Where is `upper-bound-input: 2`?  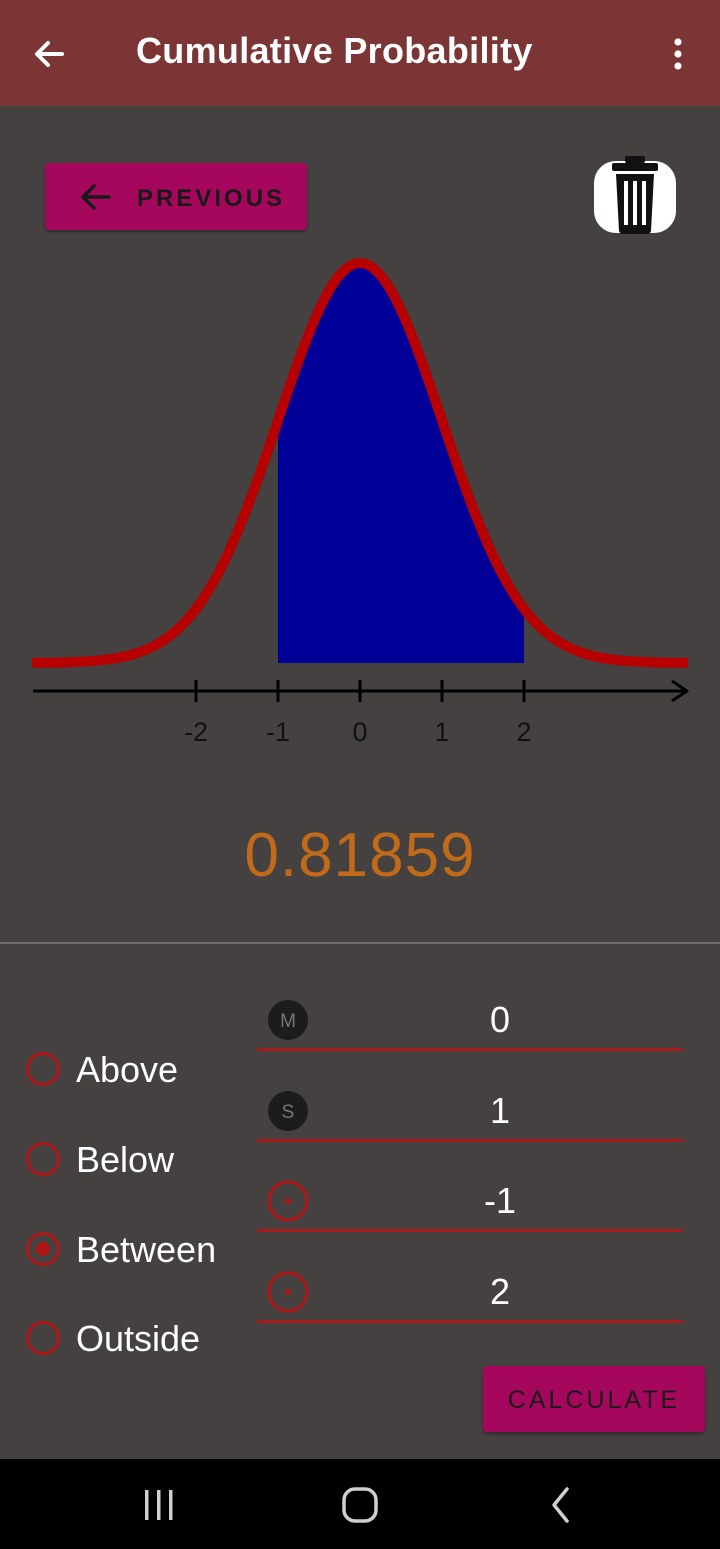
upper-bound-input: 2 is located at coordinates (500, 1291).